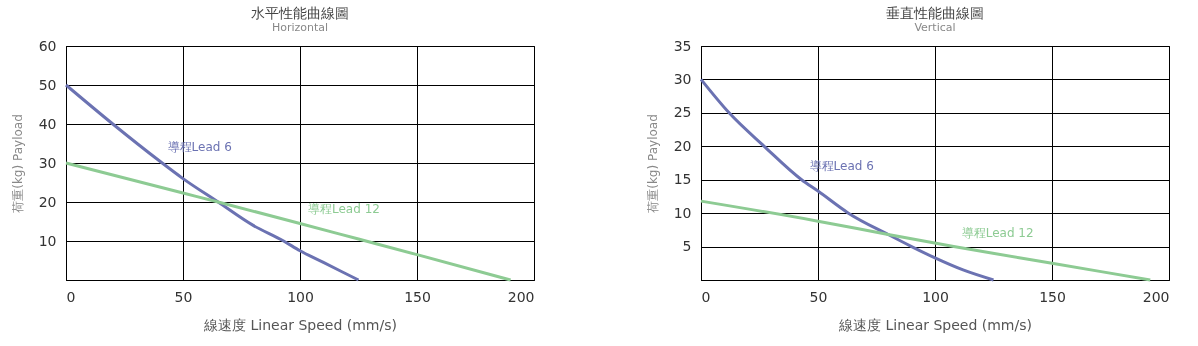 This screenshot has width=1198, height=346. What do you see at coordinates (300, 13) in the screenshot?
I see `chart-title: 水平性能曲線圖` at bounding box center [300, 13].